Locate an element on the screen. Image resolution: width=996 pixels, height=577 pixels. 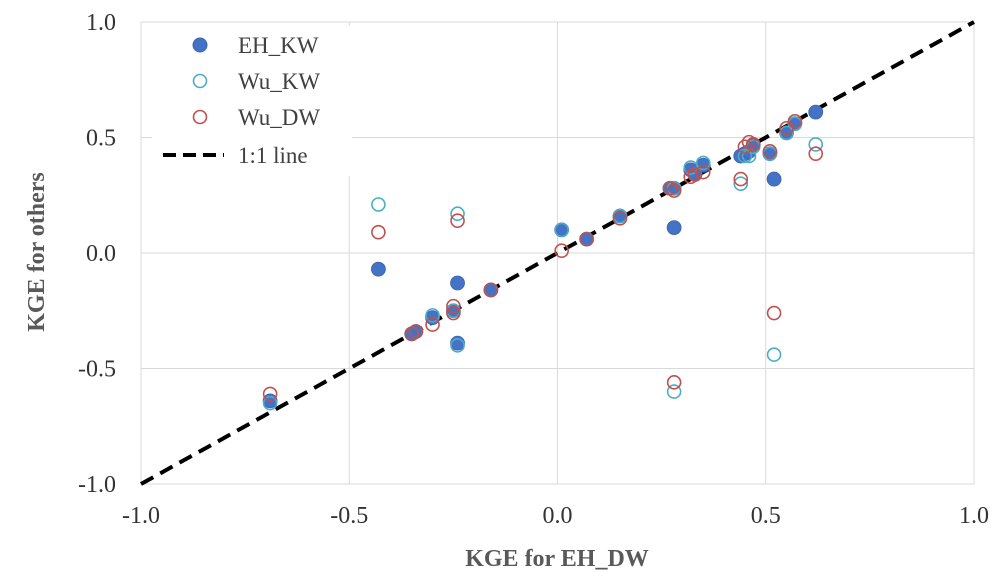
y-axis-label: KGE for others is located at coordinates (37, 252).